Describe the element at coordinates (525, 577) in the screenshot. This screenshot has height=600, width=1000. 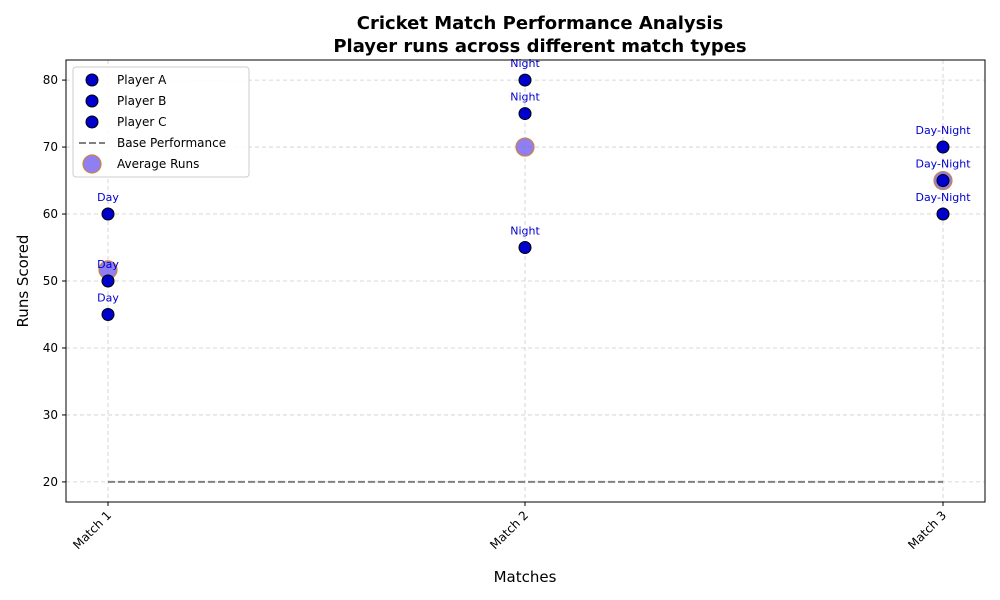
I see `x-axis-label: Matches` at that location.